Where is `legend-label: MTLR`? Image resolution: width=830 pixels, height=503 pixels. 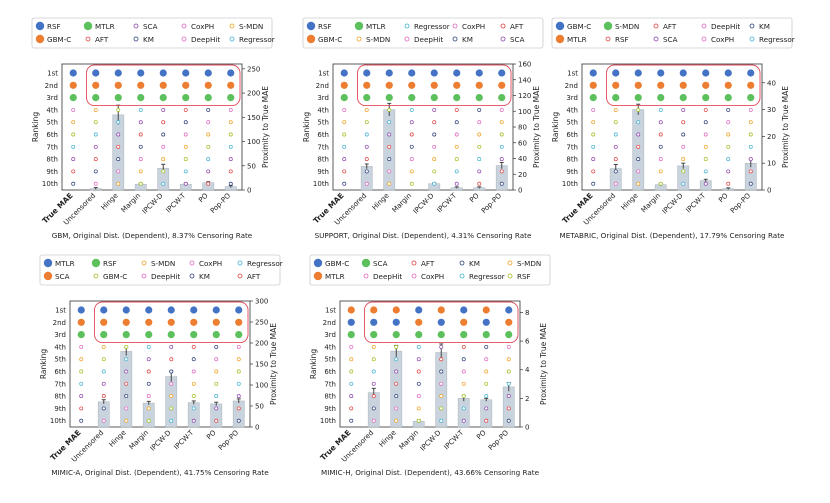 legend-label: MTLR is located at coordinates (376, 26).